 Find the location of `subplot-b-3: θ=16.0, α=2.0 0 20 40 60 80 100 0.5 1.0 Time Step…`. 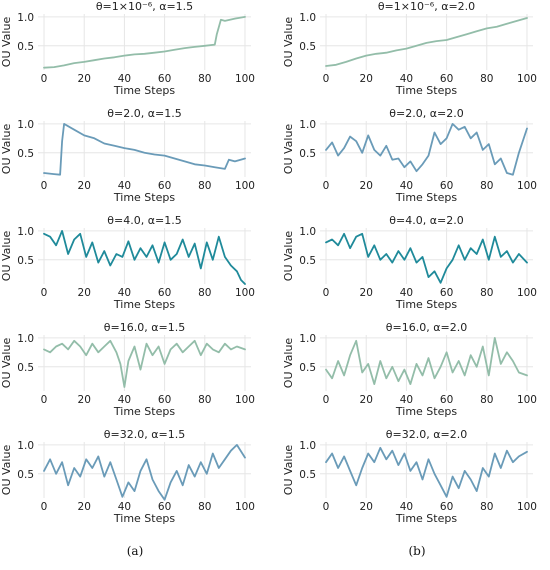

subplot-b-3: θ=16.0, α=2.0 0 20 40 60 80 100 0.5 1.0 Time Step… is located at coordinates (409, 369).